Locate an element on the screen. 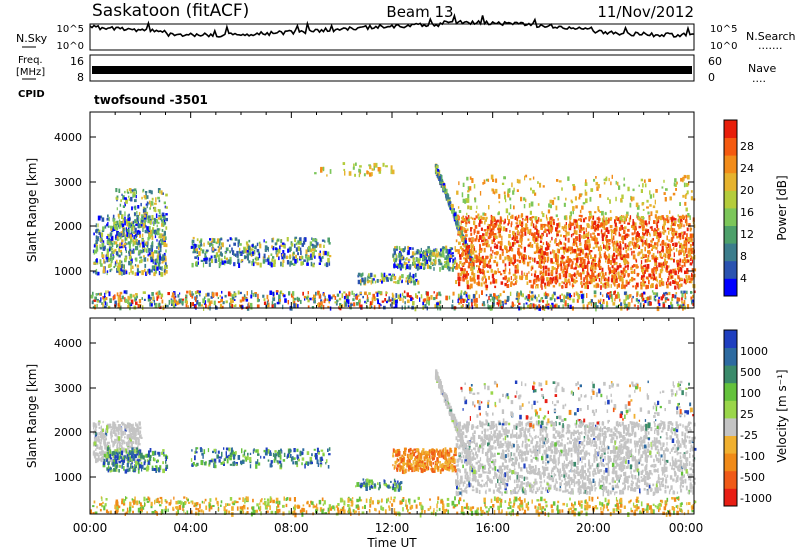  colorbar-cell is located at coordinates (730, 146).